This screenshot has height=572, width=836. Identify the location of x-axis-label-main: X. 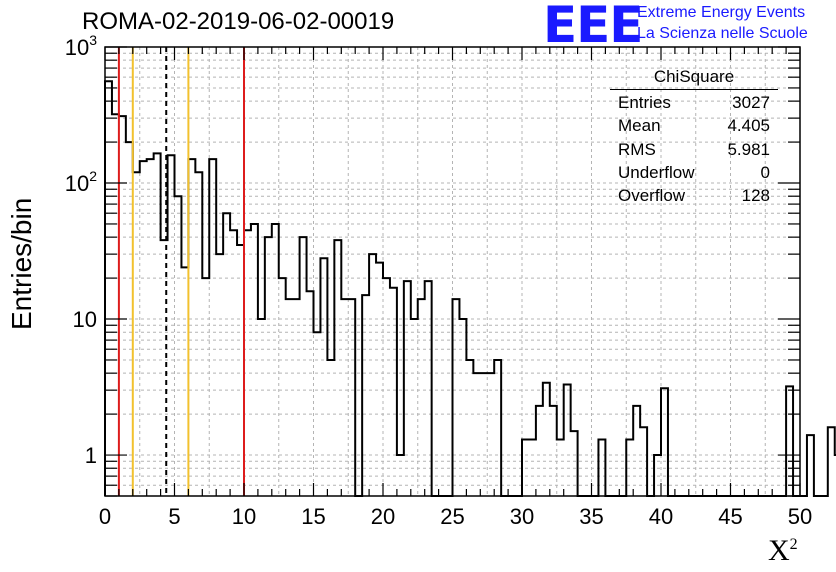
(779, 550).